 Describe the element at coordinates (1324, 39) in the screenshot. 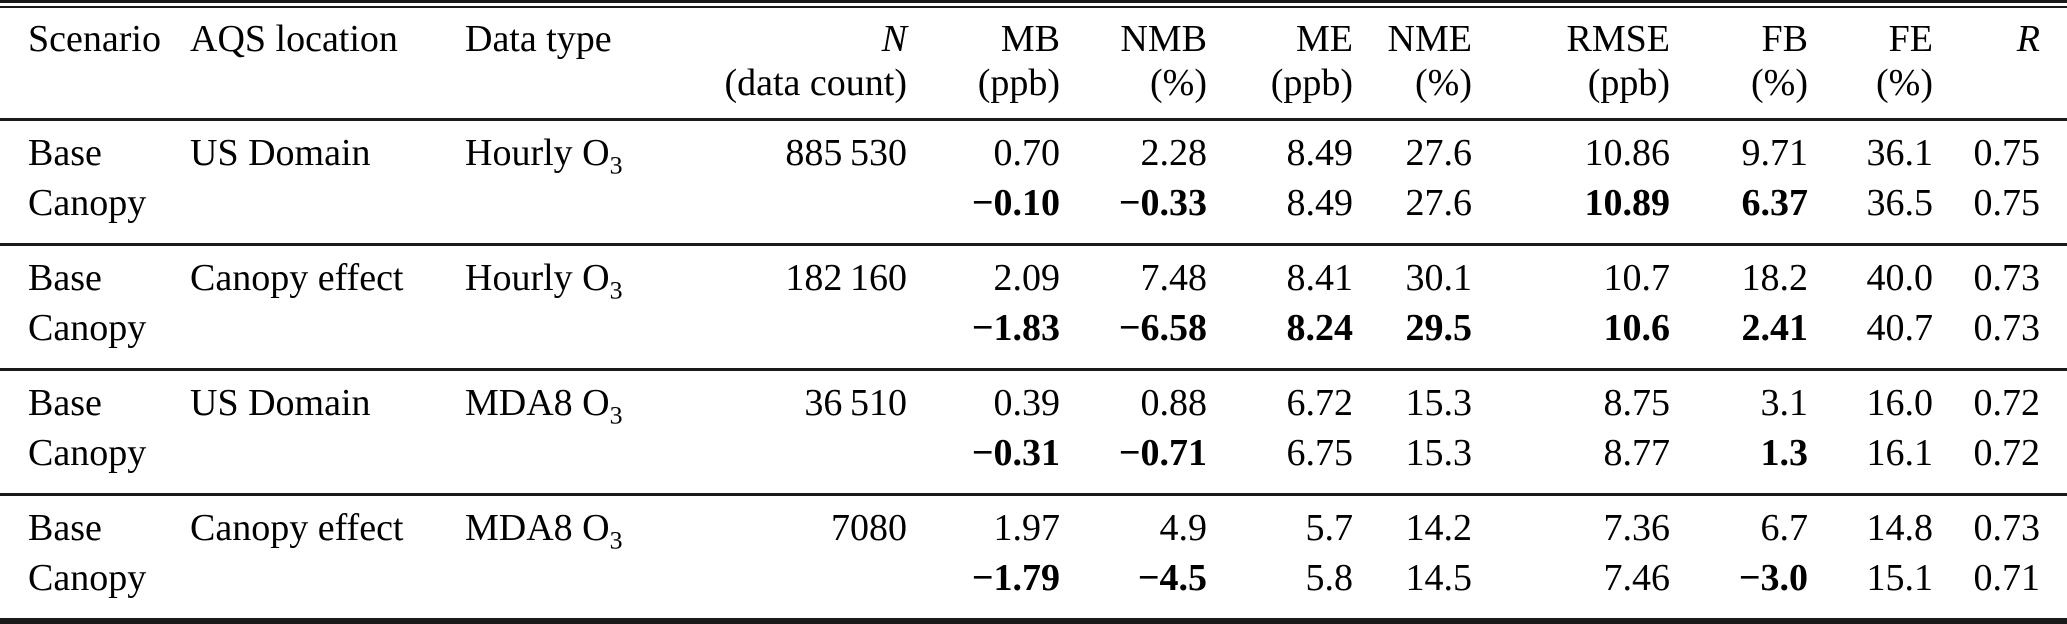

I see `col-header-me: ME` at that location.